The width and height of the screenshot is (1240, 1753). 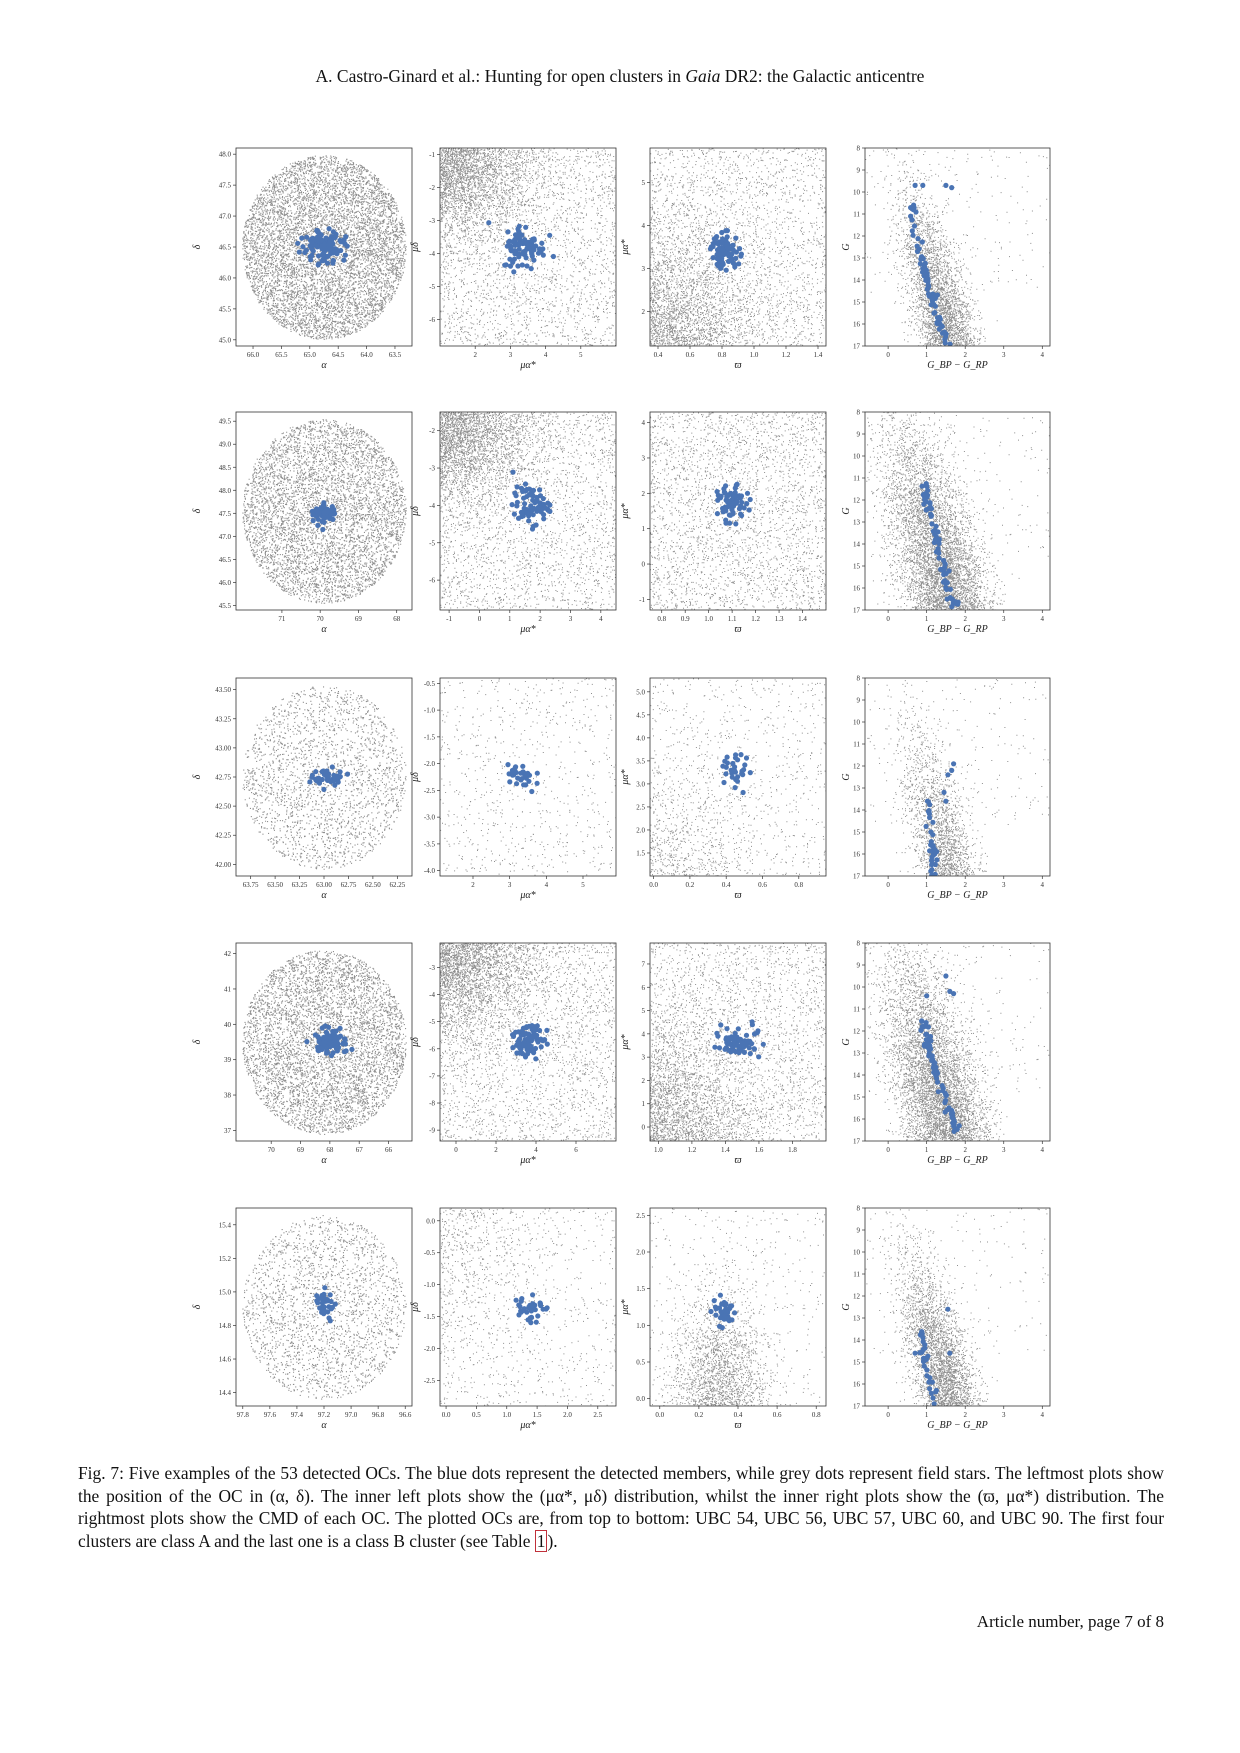 What do you see at coordinates (738, 1307) in the screenshot?
I see `panel-frame` at bounding box center [738, 1307].